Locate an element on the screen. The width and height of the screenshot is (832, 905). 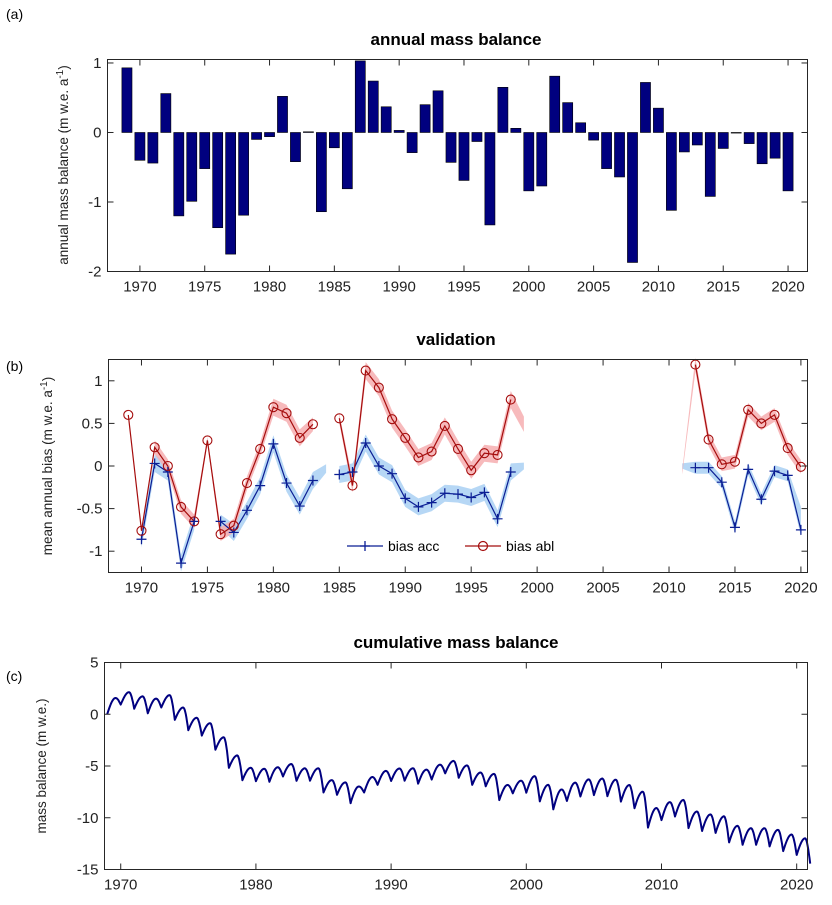
acc-point-1974 is located at coordinates (194, 521).